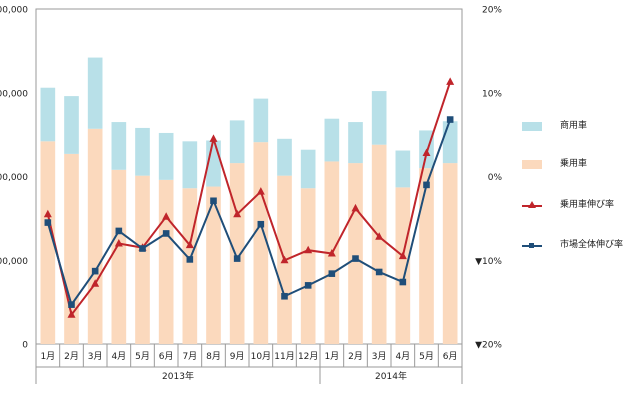 The width and height of the screenshot is (640, 400). Describe the element at coordinates (213, 356) in the screenshot. I see `x-tick-label: 8月` at that location.